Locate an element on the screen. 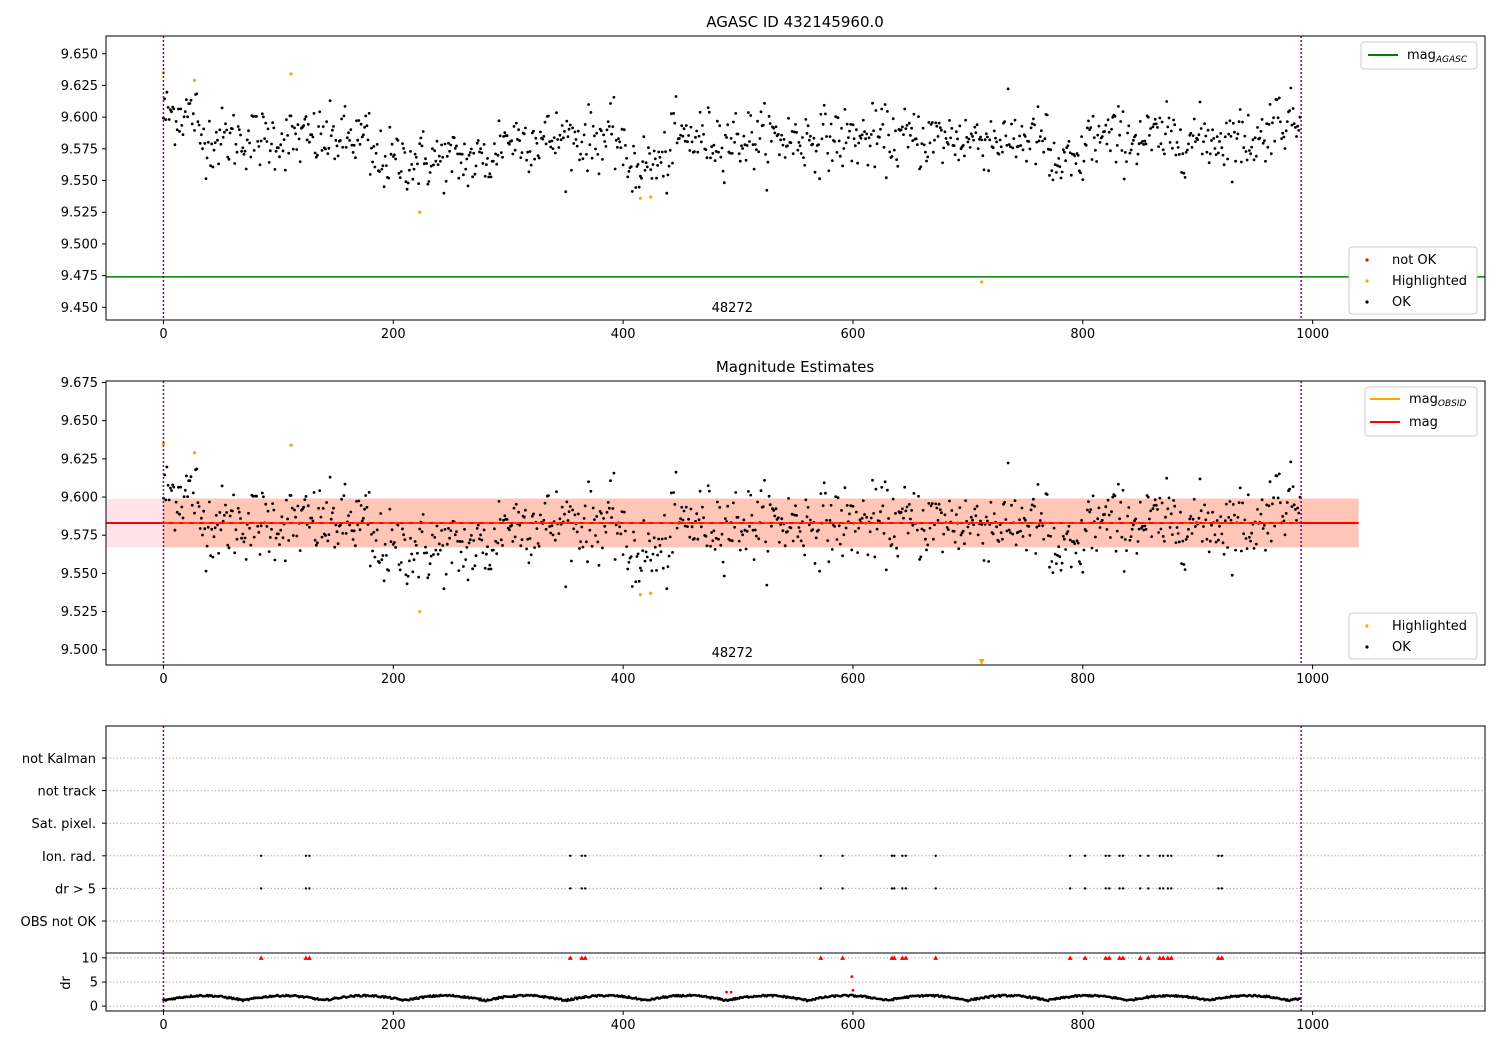 This screenshot has height=1050, width=1500. highlighted-point is located at coordinates (291, 74).